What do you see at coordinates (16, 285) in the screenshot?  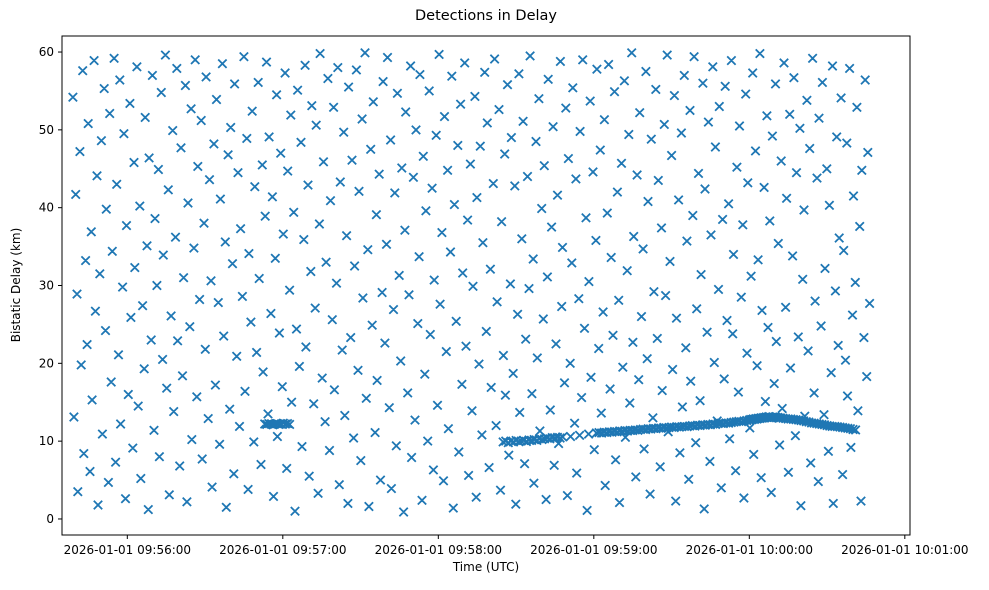 I see `y-axis-label: Bistatic Delay (km)` at bounding box center [16, 285].